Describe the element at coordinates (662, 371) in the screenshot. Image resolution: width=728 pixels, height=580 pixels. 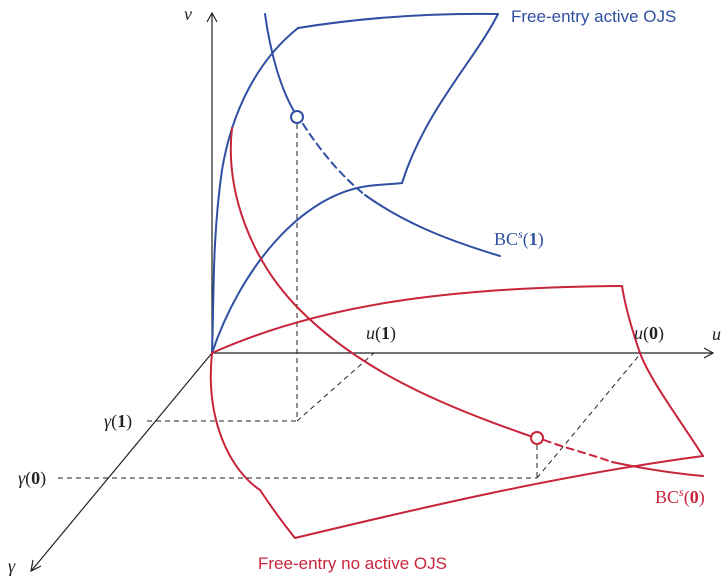
I see `red-surface-right-edge` at that location.